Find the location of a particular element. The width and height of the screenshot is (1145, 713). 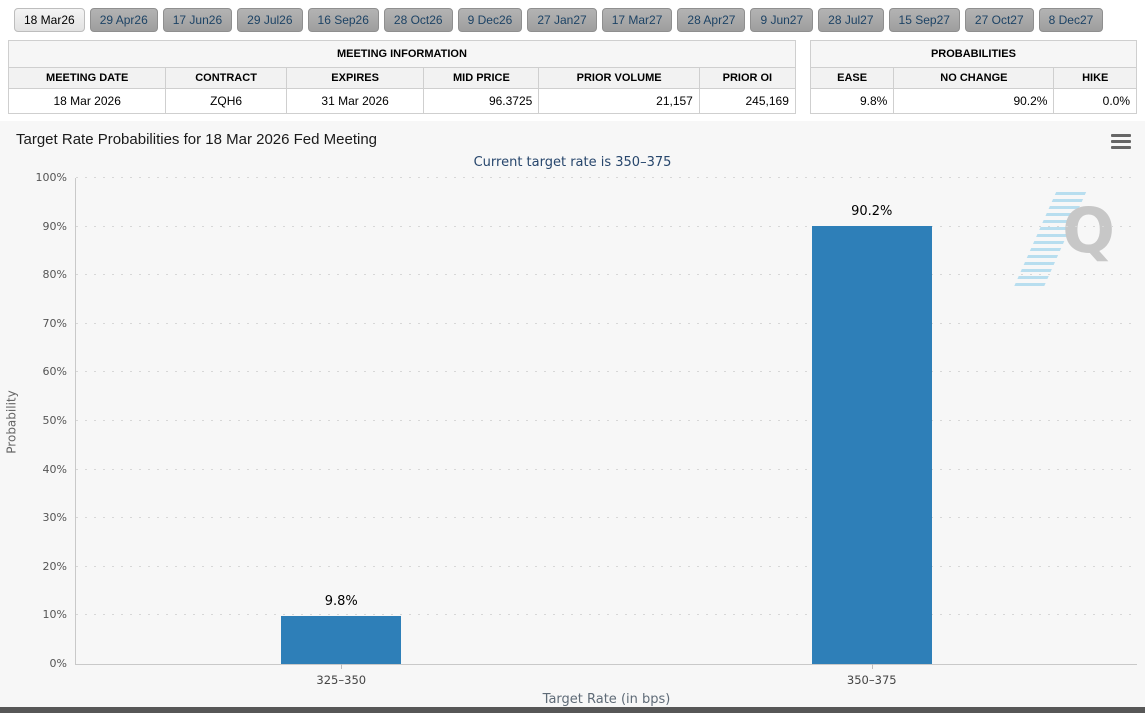

column-header: PRIOR OI is located at coordinates (747, 78).